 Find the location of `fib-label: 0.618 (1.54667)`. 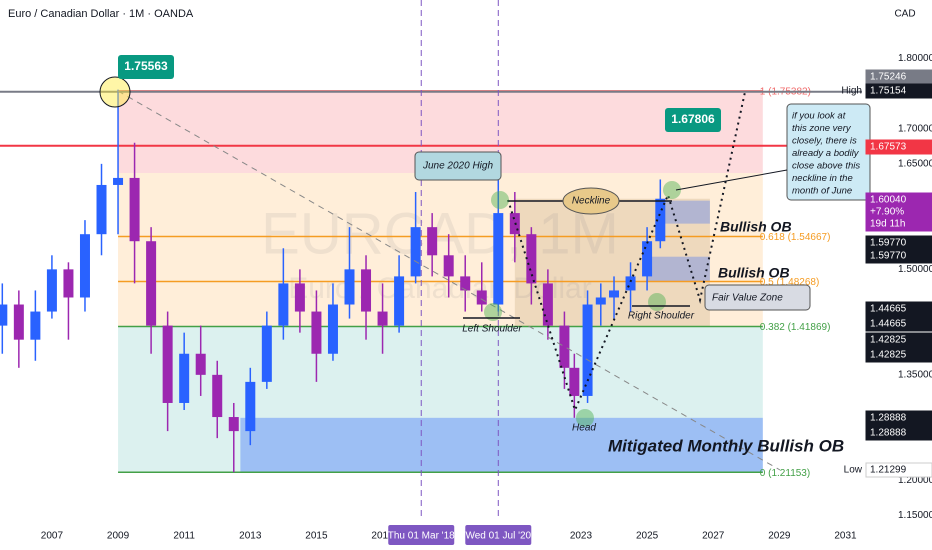

fib-label: 0.618 (1.54667) is located at coordinates (795, 237).